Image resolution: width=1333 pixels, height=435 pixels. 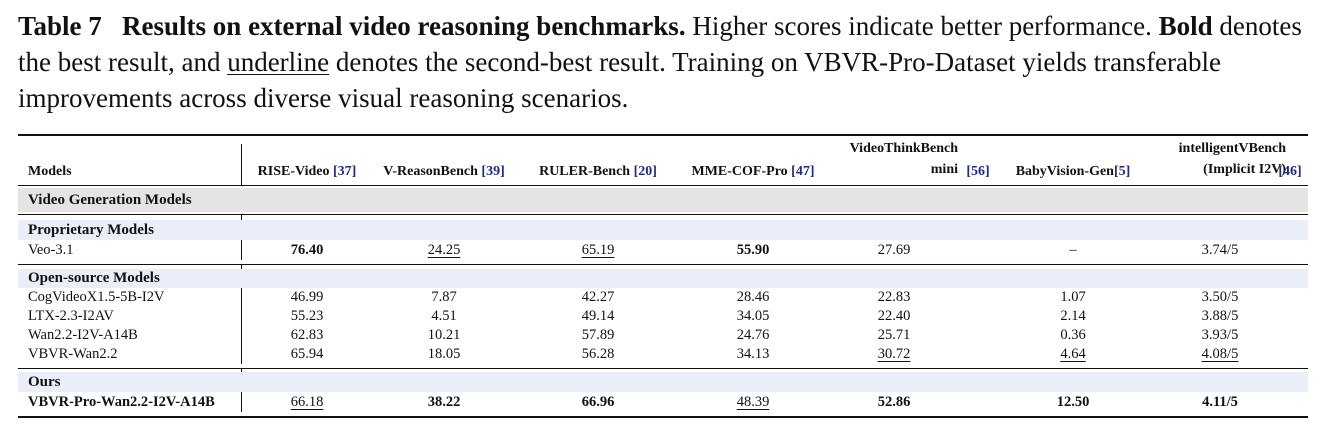 I want to click on caption-underline-word: underline, so click(x=278, y=62).